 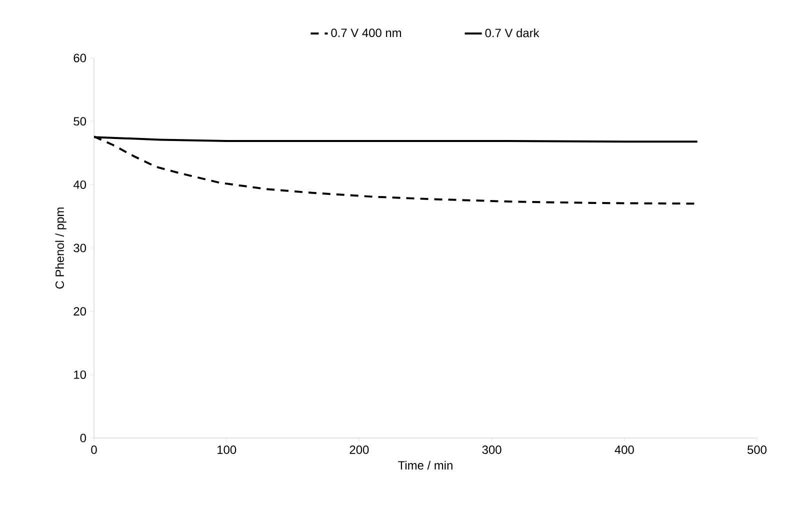 What do you see at coordinates (624, 450) in the screenshot?
I see `x-tick-label: 400` at bounding box center [624, 450].